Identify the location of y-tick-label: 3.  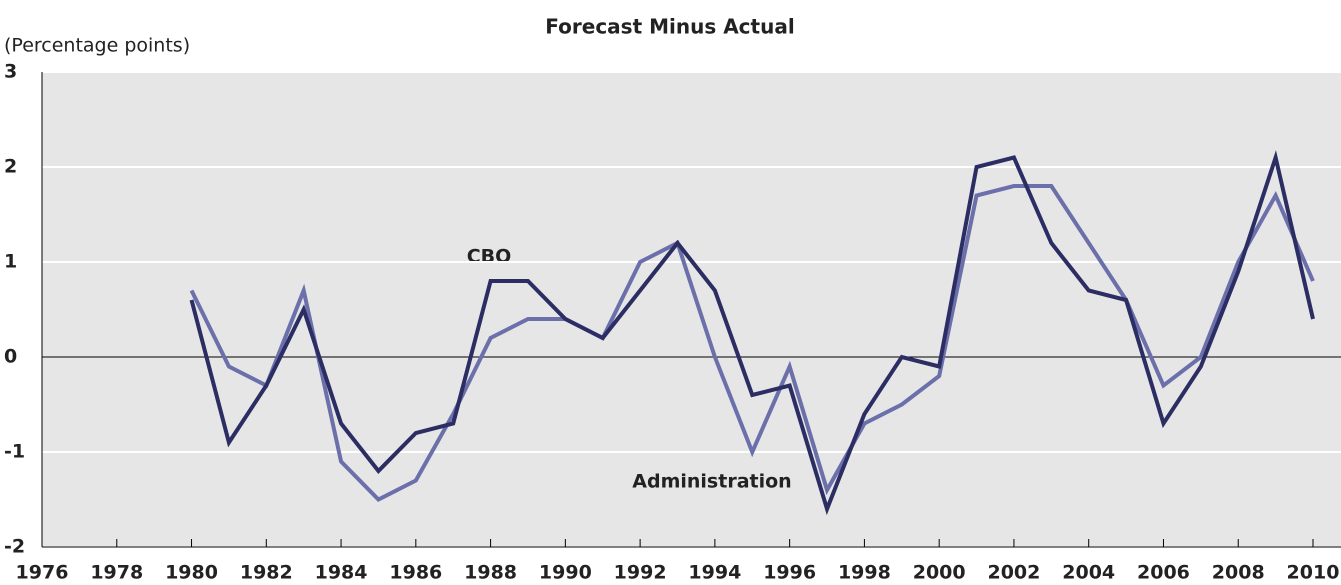
(10, 72).